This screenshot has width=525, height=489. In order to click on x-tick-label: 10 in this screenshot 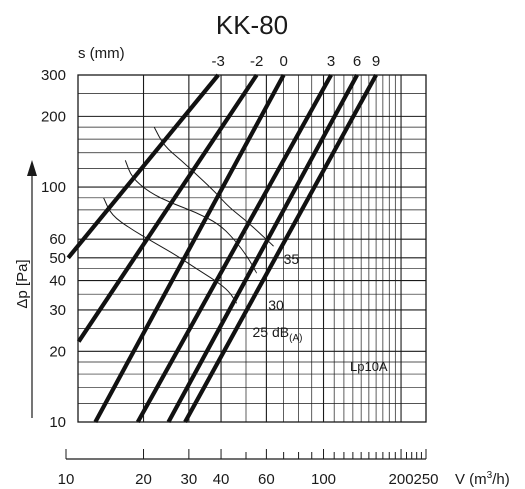, I will do `click(66, 479)`.